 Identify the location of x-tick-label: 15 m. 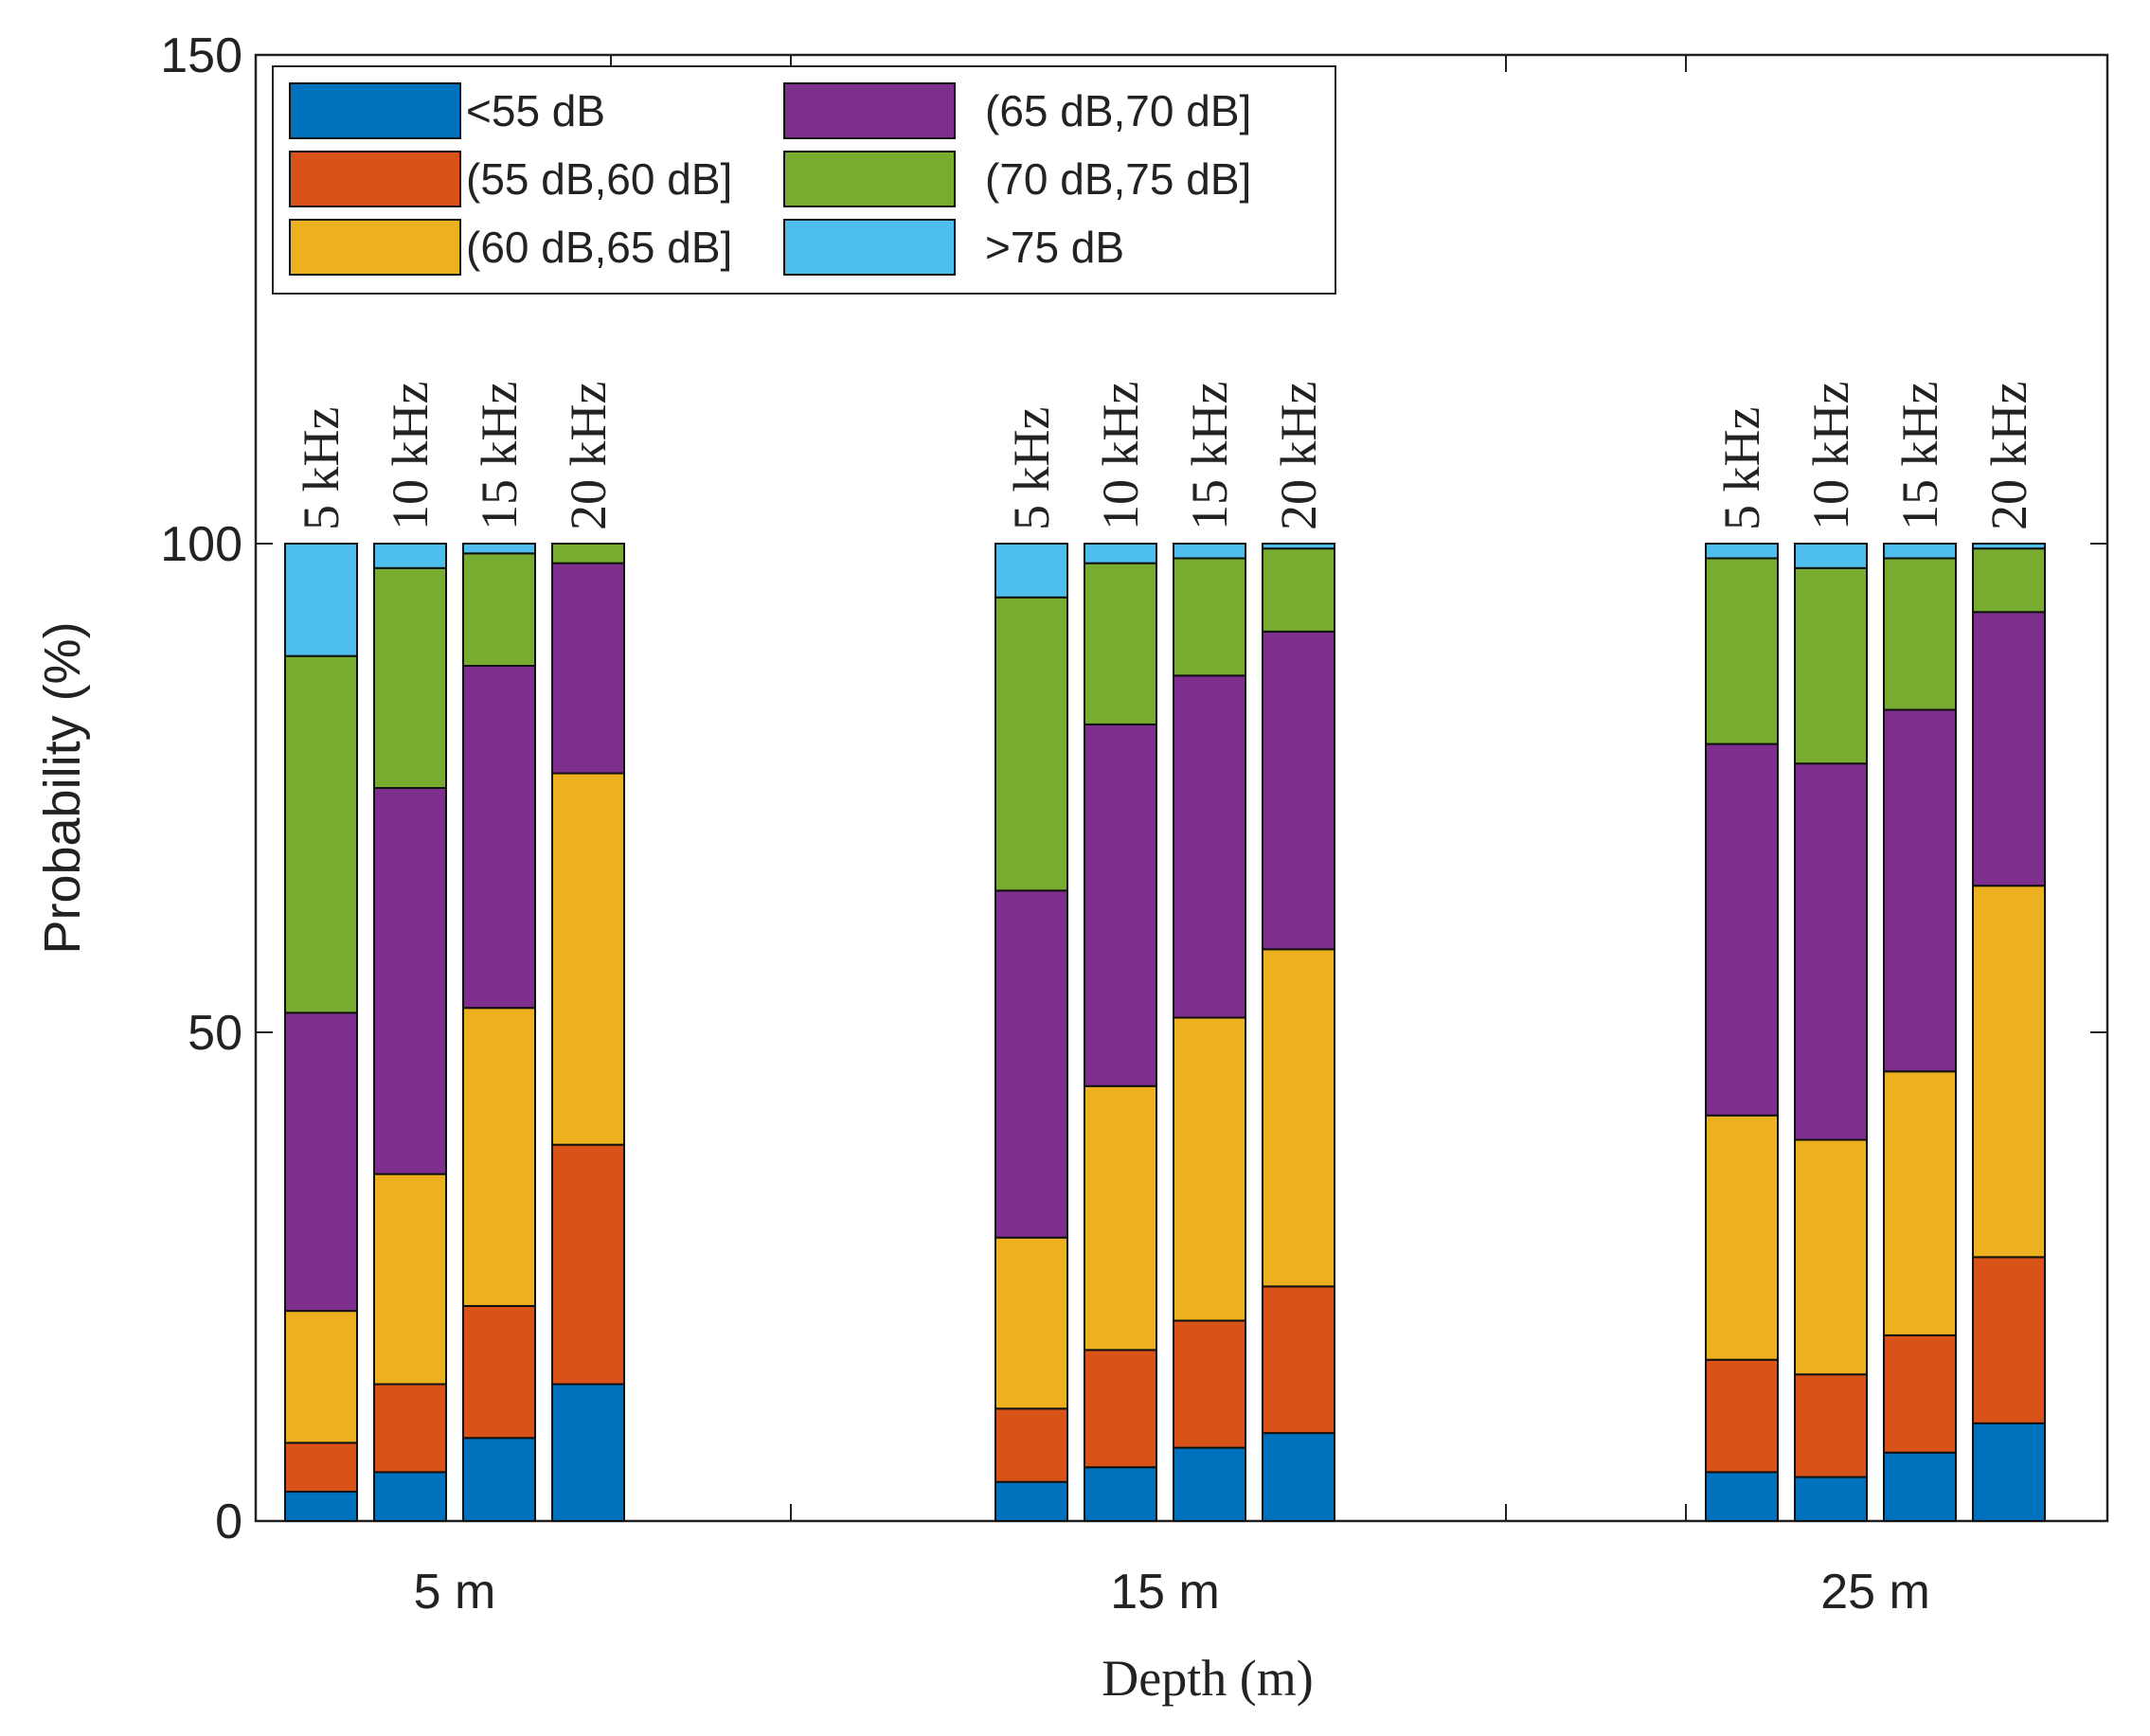
(1165, 1592).